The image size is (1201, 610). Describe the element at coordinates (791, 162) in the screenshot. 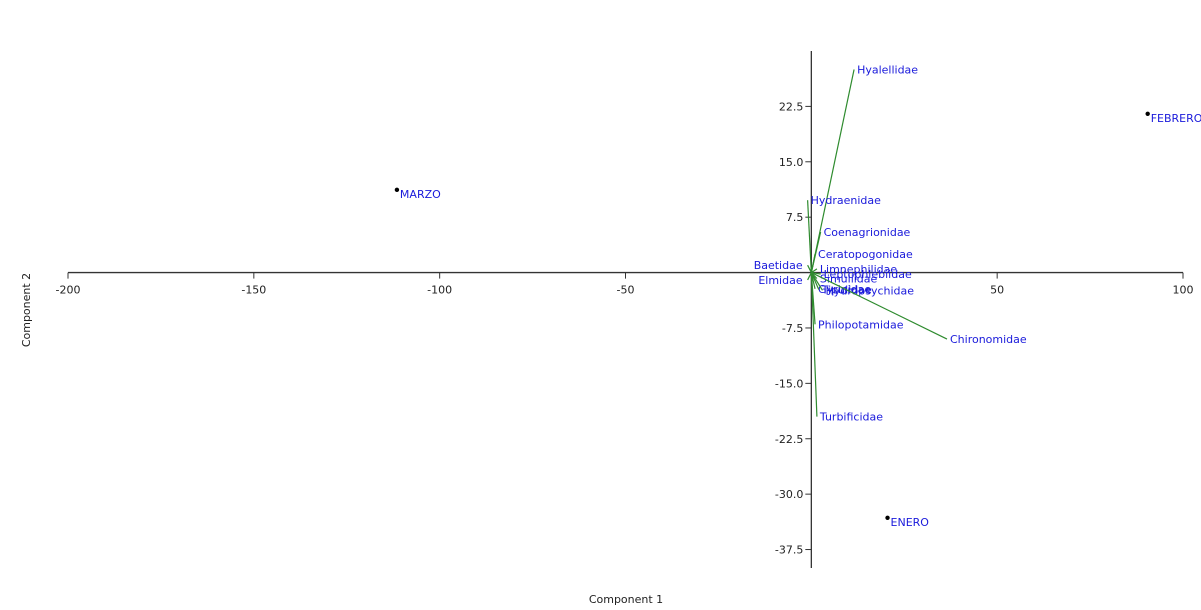

I see `y-tick-label: 15.0` at that location.